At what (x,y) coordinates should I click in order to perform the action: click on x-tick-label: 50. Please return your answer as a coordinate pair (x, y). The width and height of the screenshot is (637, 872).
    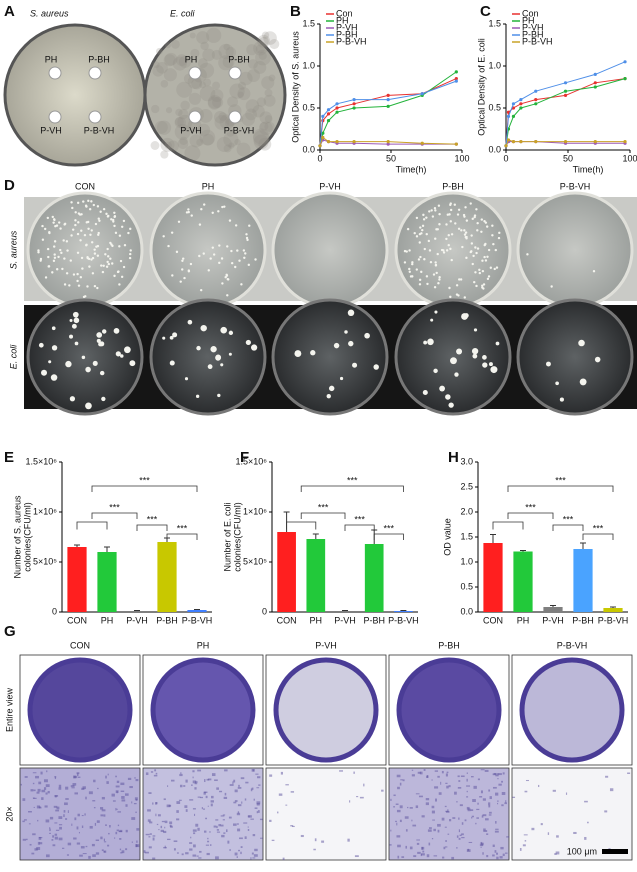
    Looking at the image, I should click on (391, 158).